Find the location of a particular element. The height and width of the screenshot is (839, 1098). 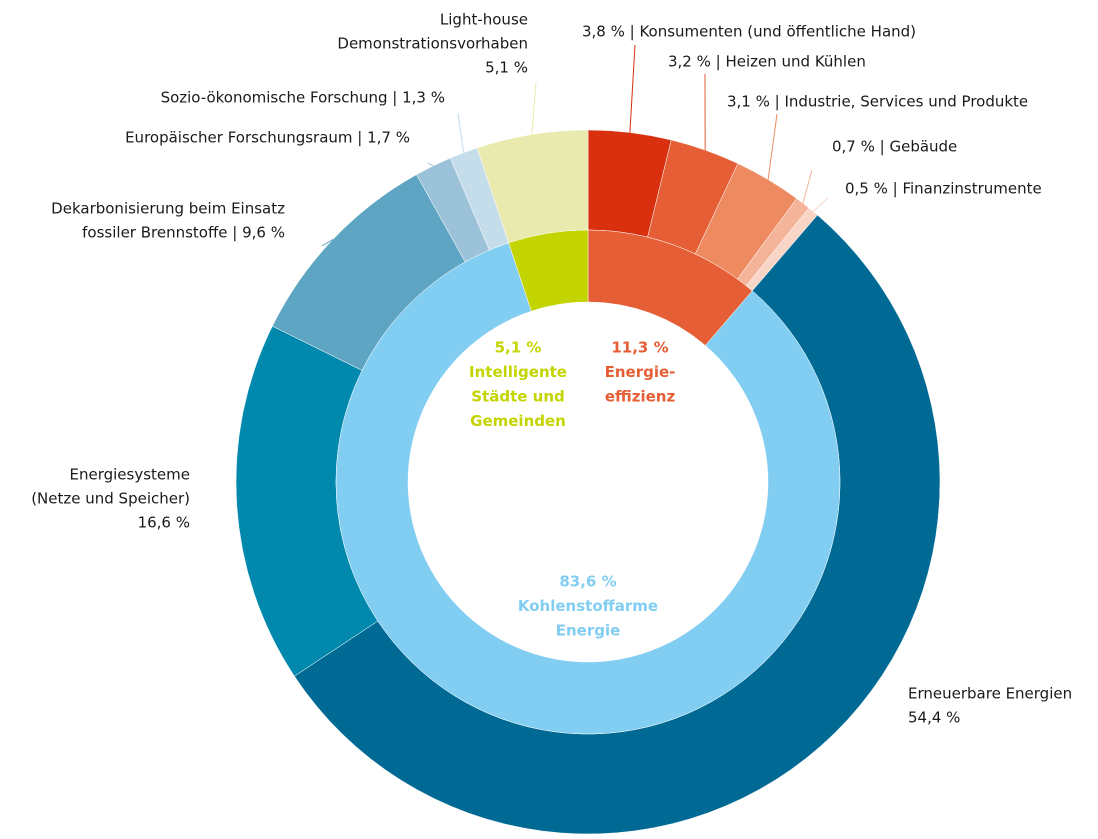

inner-segment-label: Gemeinden is located at coordinates (518, 421).